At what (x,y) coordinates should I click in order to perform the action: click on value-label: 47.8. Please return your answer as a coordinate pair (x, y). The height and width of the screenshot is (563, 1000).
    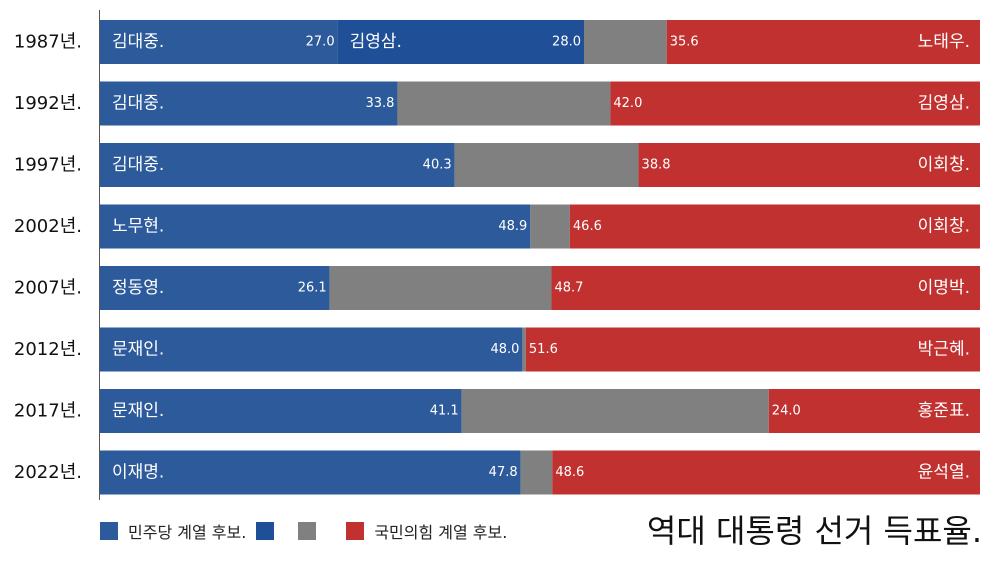
    Looking at the image, I should click on (503, 472).